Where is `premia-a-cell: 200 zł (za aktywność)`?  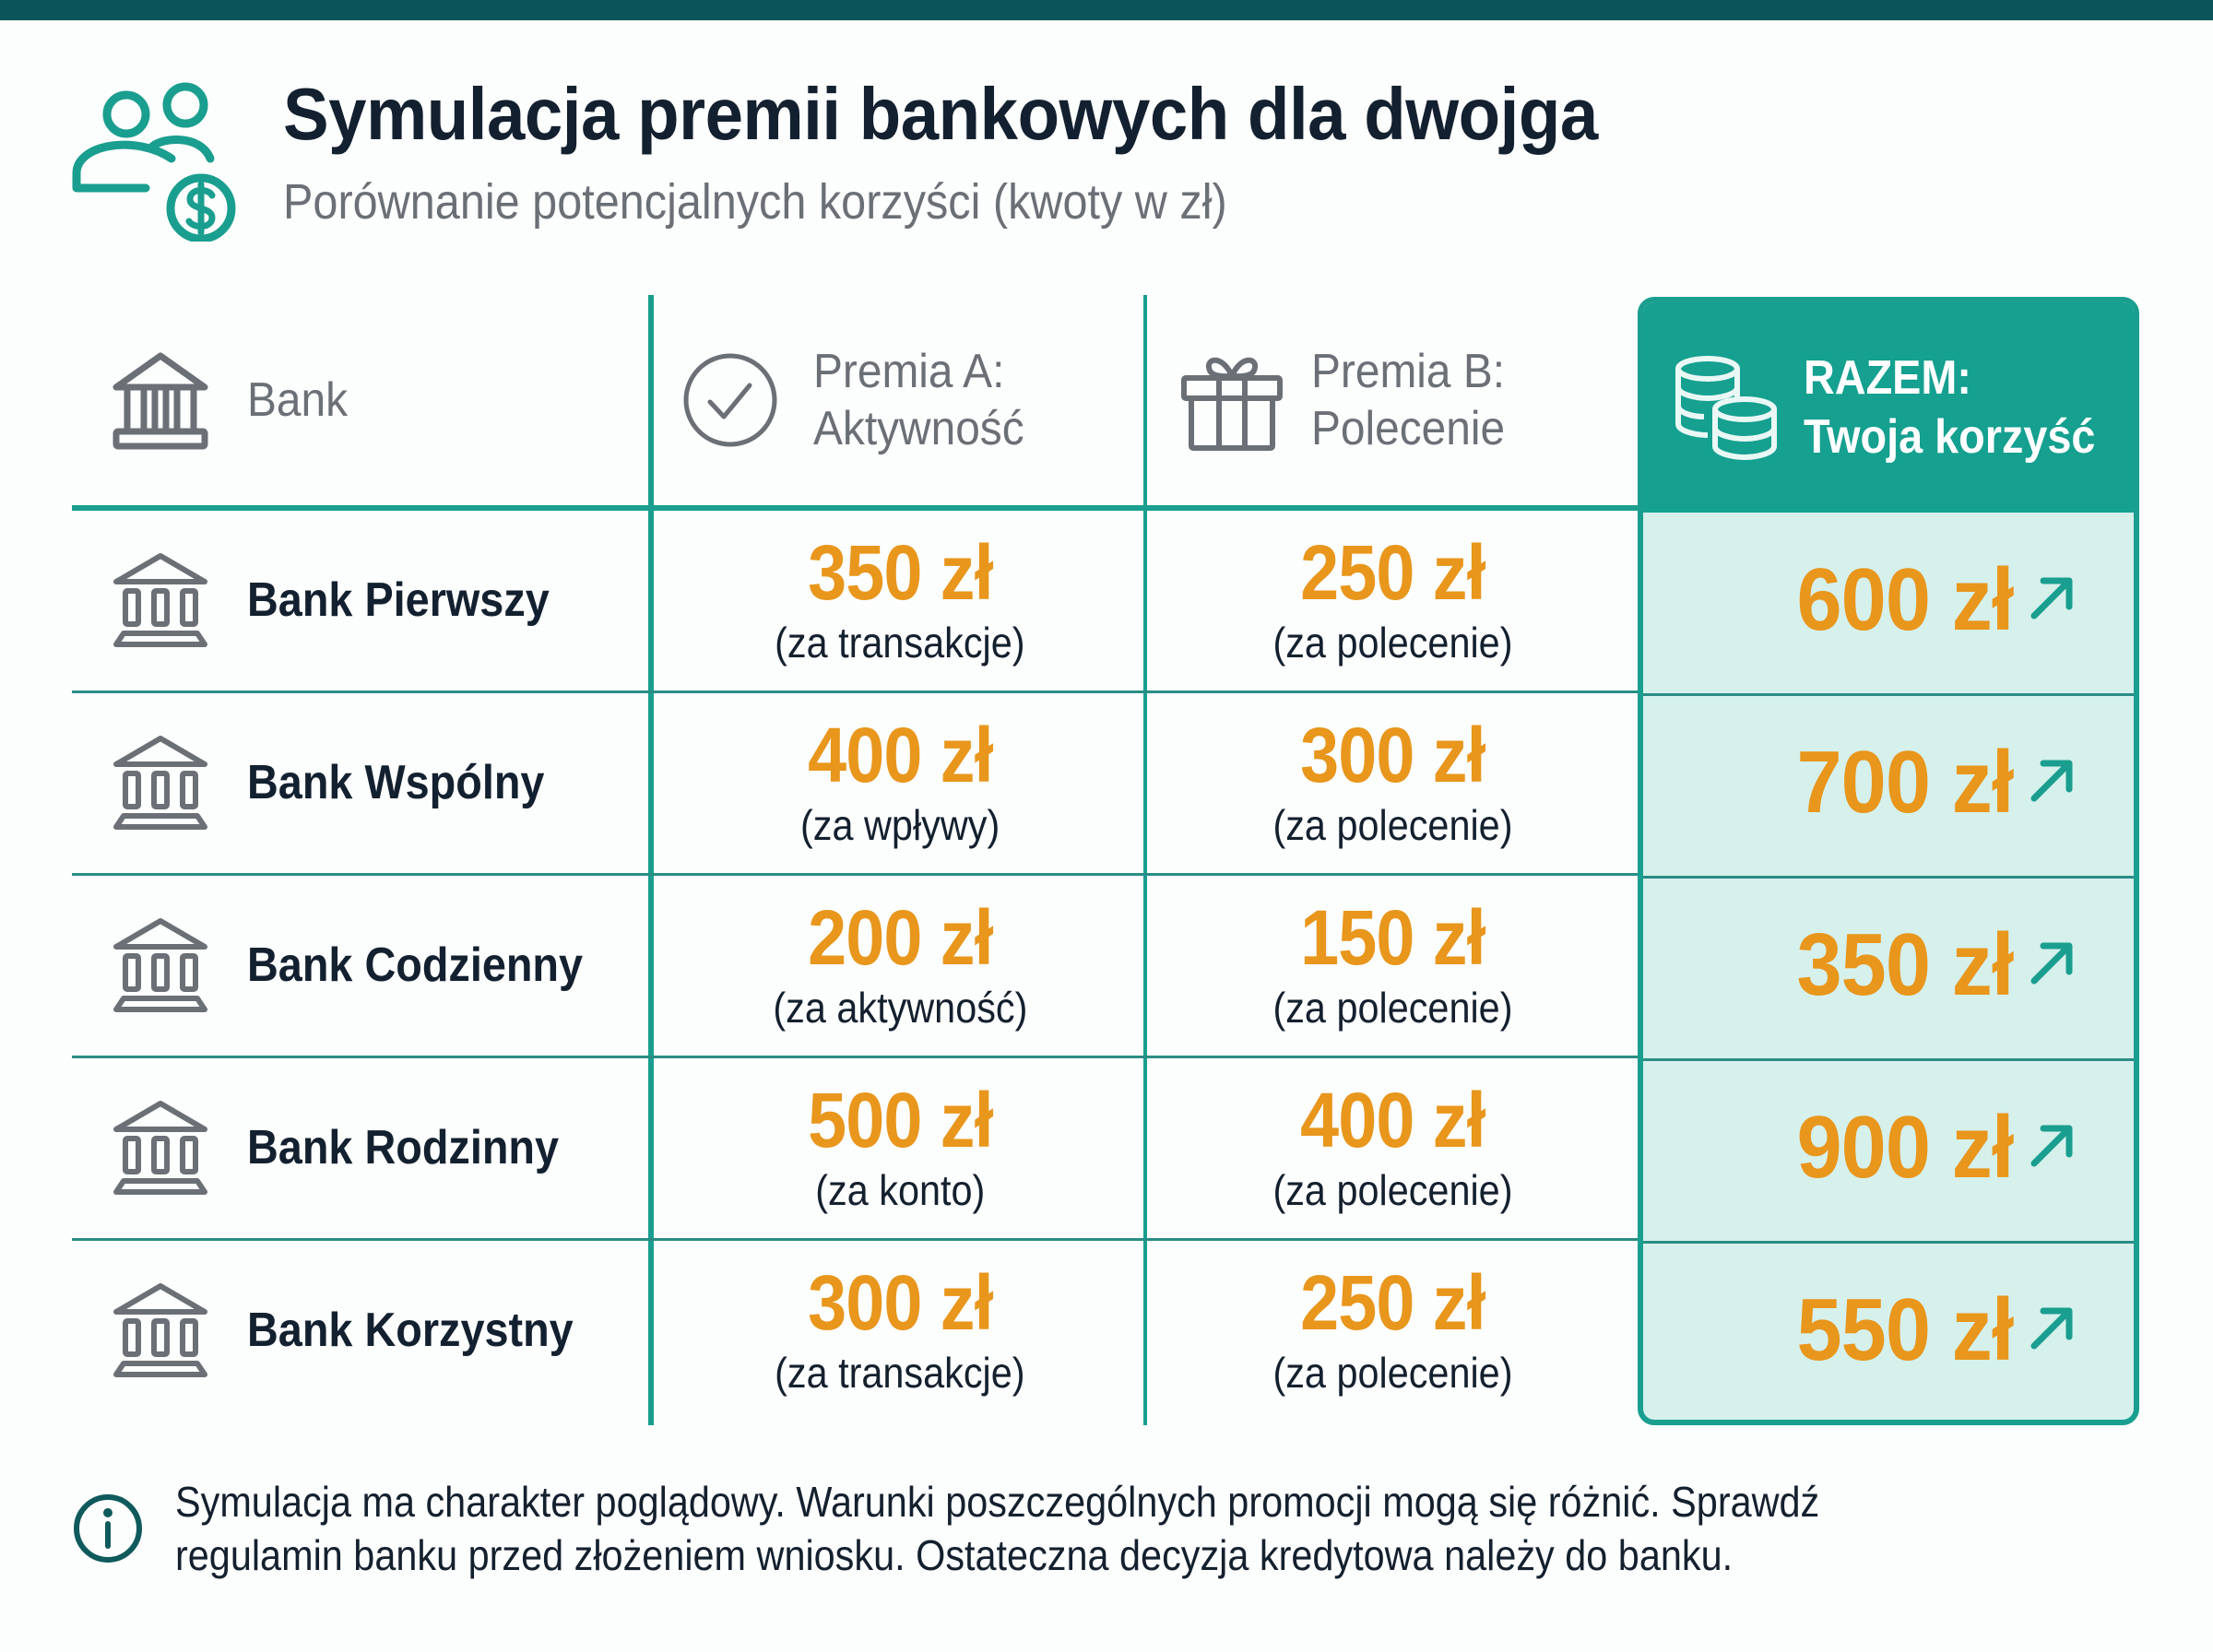 premia-a-cell: 200 zł (za aktywność) is located at coordinates (900, 965).